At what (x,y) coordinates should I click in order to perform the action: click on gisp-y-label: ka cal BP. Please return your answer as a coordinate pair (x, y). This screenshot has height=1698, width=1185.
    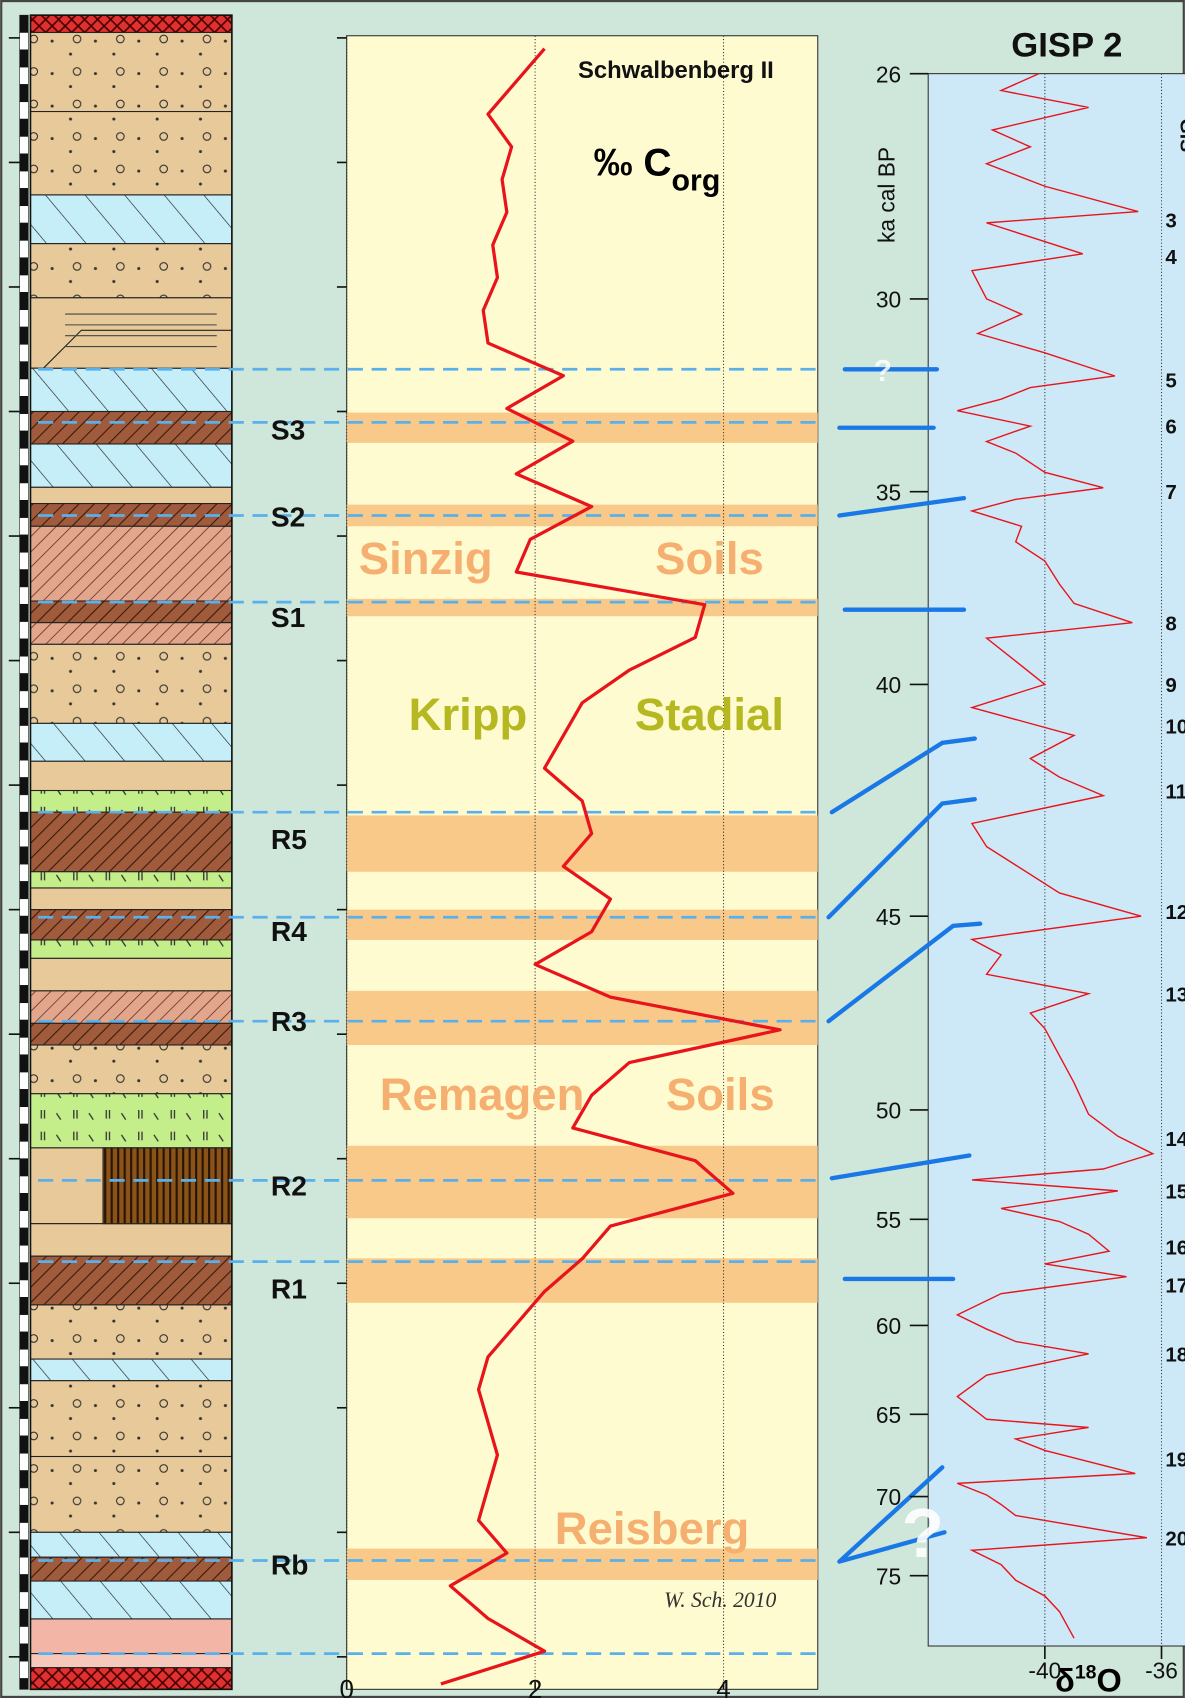
    Looking at the image, I should click on (887, 195).